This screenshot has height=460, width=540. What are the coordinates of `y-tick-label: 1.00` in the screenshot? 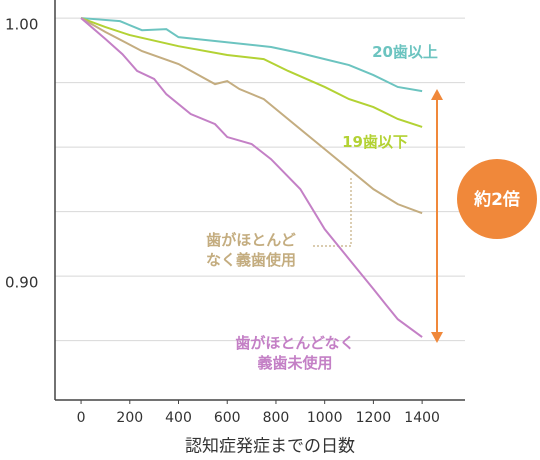 It's located at (21, 25).